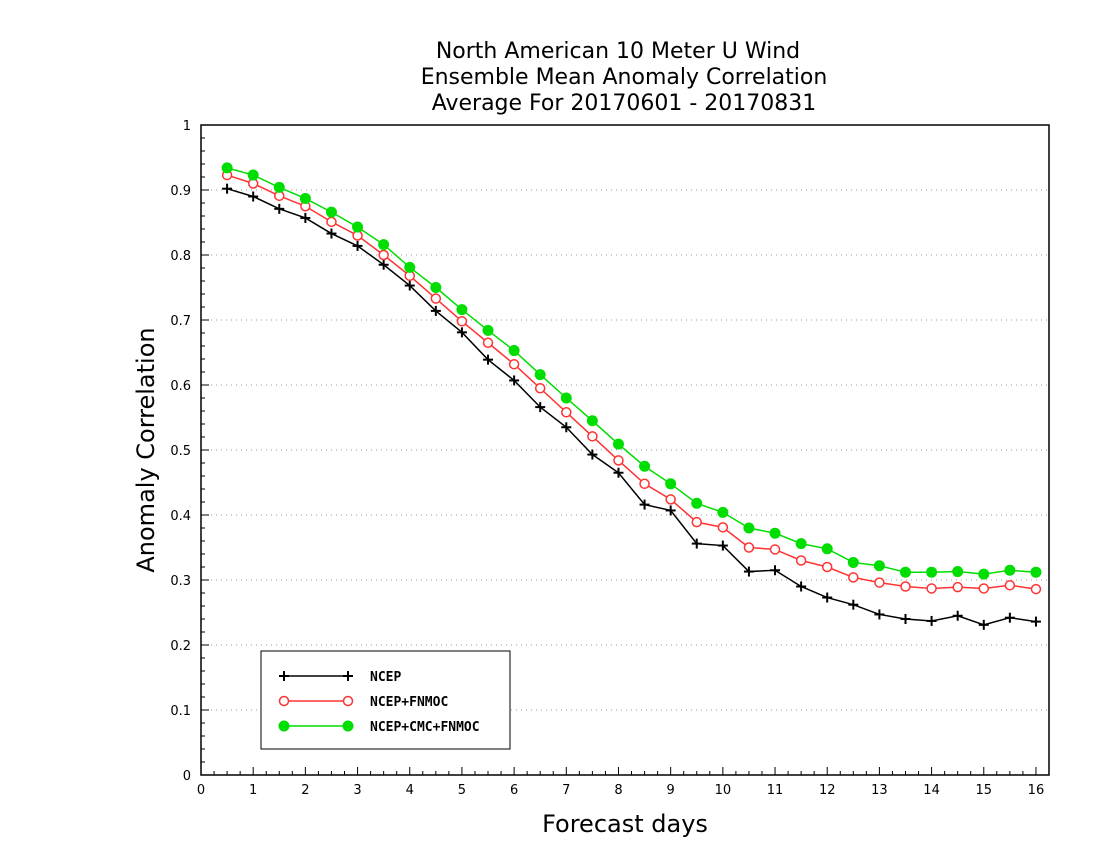 Image resolution: width=1100 pixels, height=850 pixels. What do you see at coordinates (1036, 790) in the screenshot?
I see `x-tick-label: 16` at bounding box center [1036, 790].